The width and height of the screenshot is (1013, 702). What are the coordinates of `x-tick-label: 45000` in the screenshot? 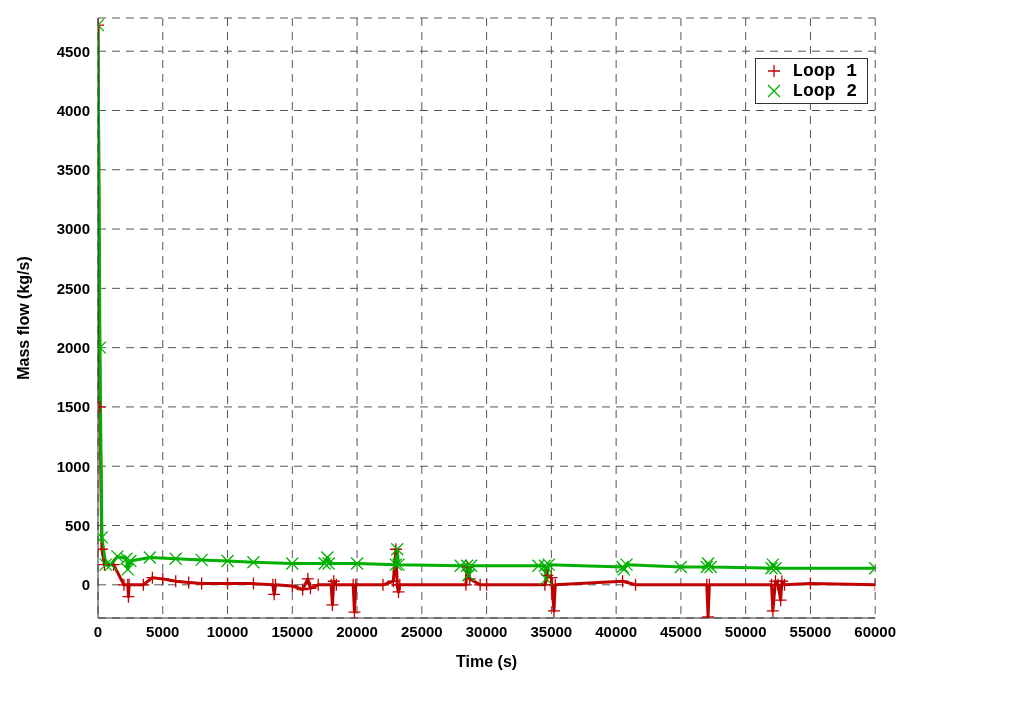 It's located at (681, 631).